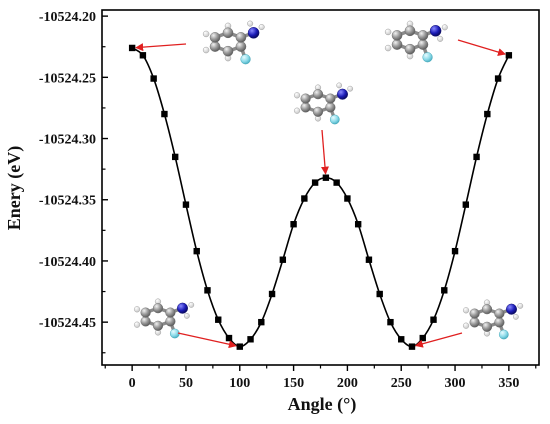 The width and height of the screenshot is (550, 424). What do you see at coordinates (132, 383) in the screenshot?
I see `x-tick-label: 0` at bounding box center [132, 383].